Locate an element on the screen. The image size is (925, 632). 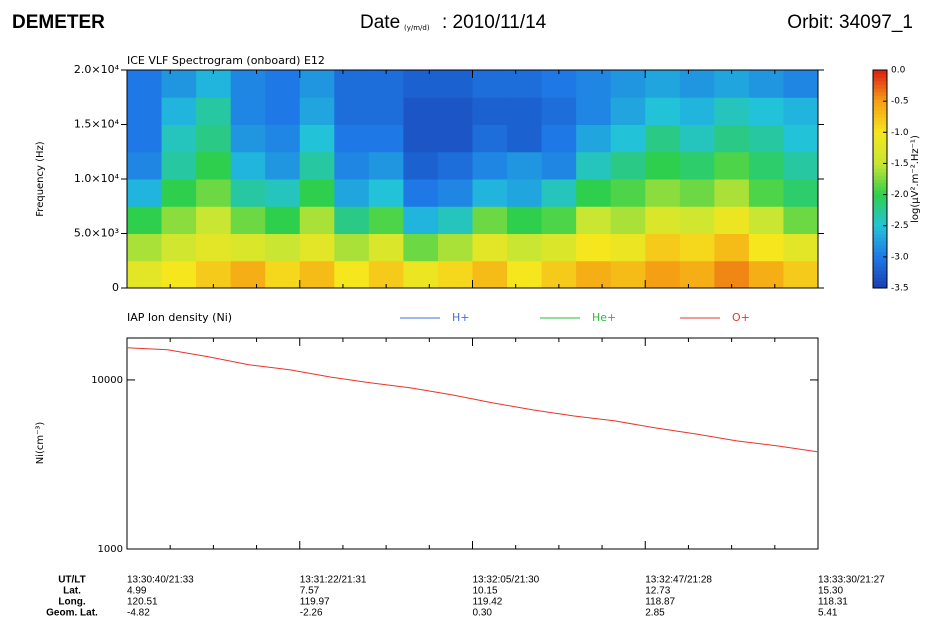
colorbar-label: log(µV².m⁻².Hz⁻¹) is located at coordinates (915, 179).